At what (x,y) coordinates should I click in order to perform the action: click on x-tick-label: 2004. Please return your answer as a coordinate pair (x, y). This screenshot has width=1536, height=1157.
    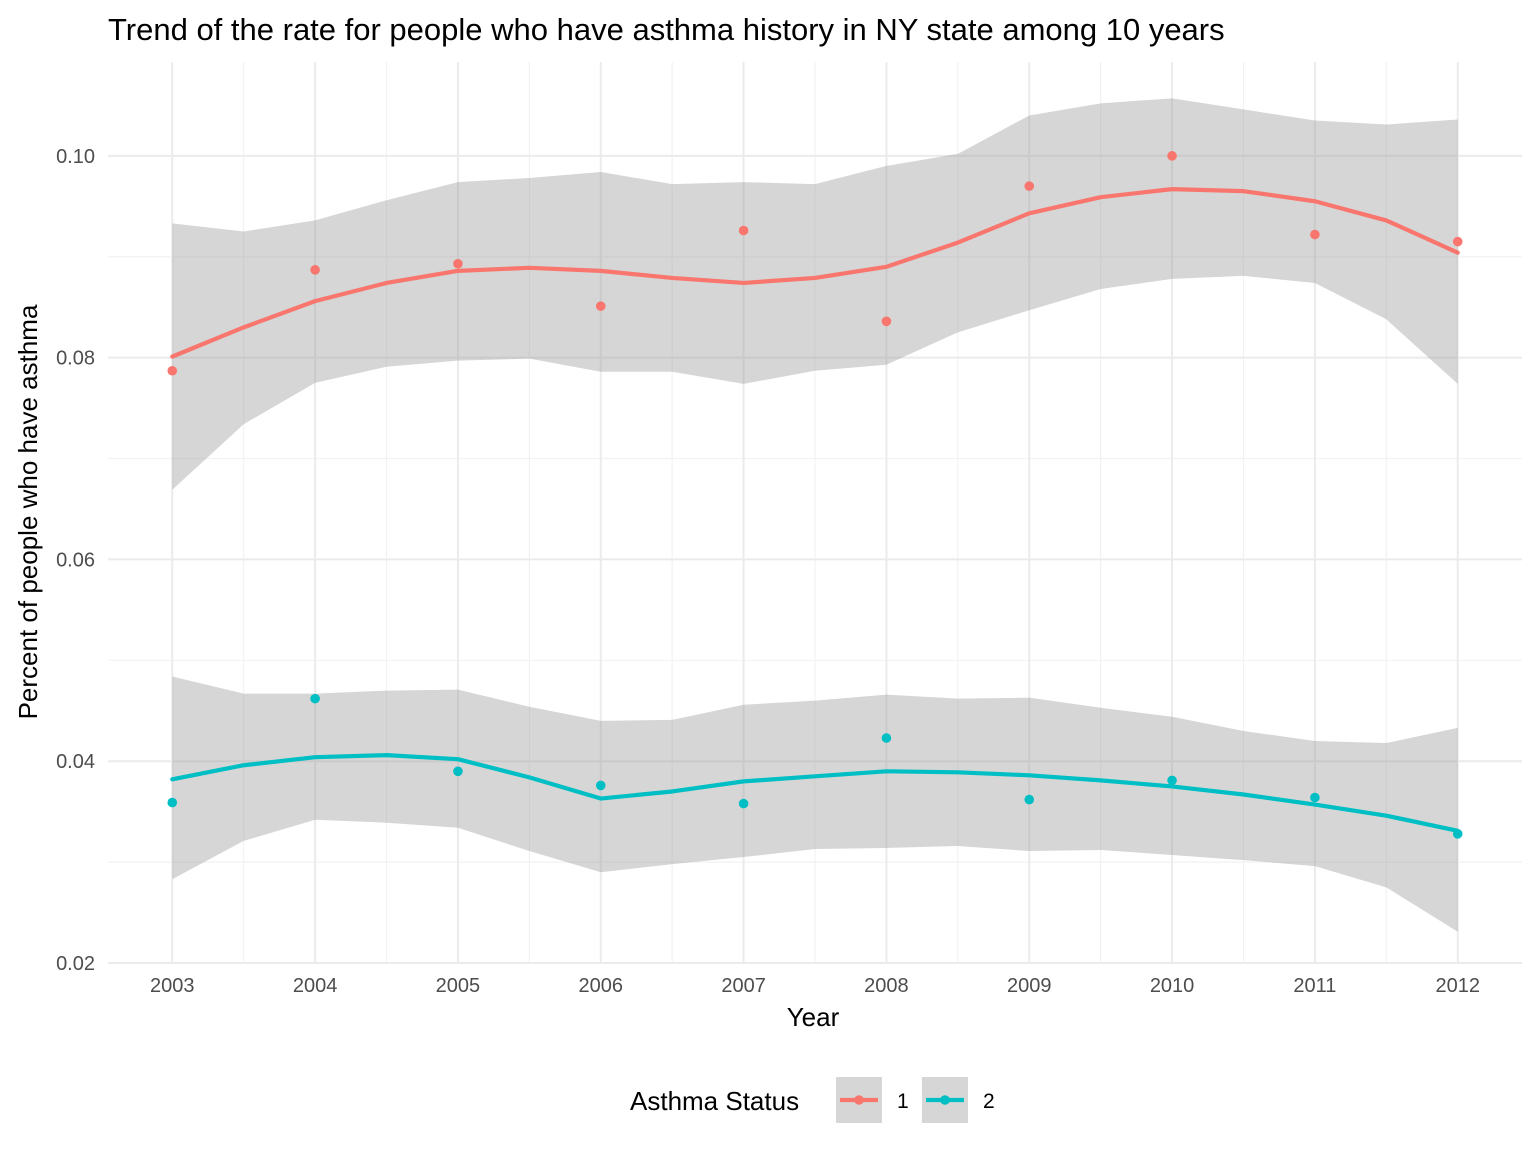
    Looking at the image, I should click on (315, 986).